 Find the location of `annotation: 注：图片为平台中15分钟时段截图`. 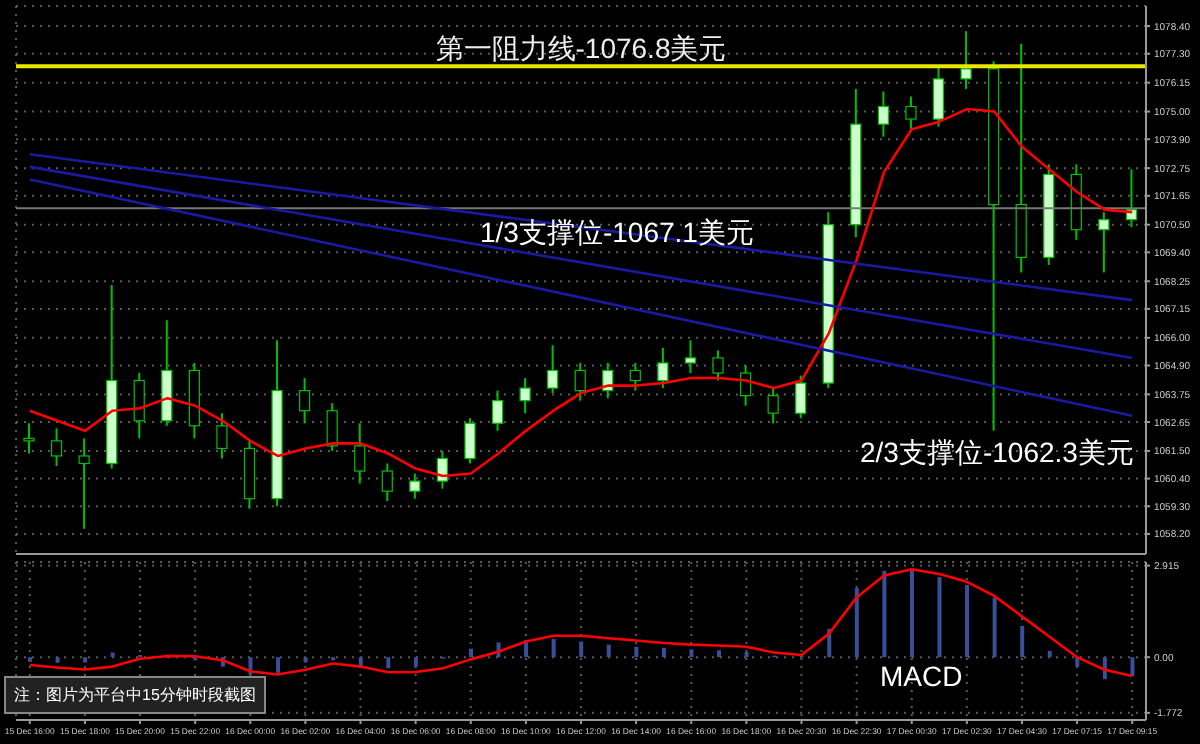

annotation: 注：图片为平台中15分钟时段截图 is located at coordinates (135, 695).